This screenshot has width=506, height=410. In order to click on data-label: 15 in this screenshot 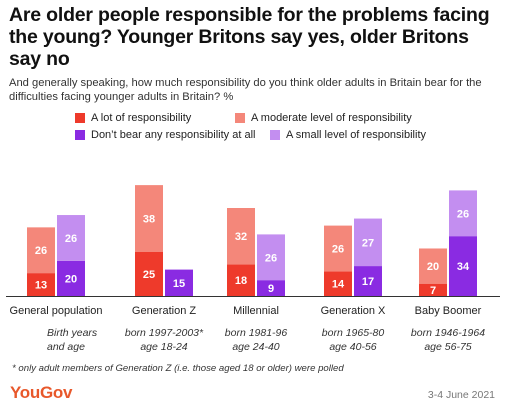, I will do `click(179, 284)`.